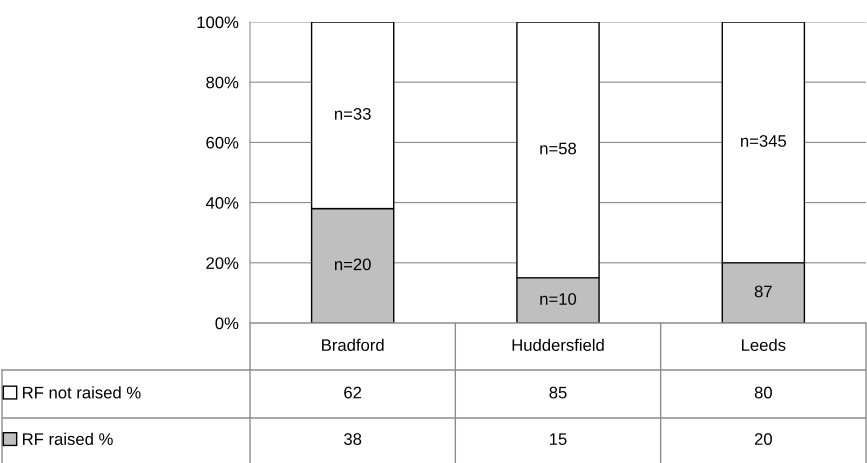  What do you see at coordinates (353, 344) in the screenshot?
I see `x-tick-label: Bradford` at bounding box center [353, 344].